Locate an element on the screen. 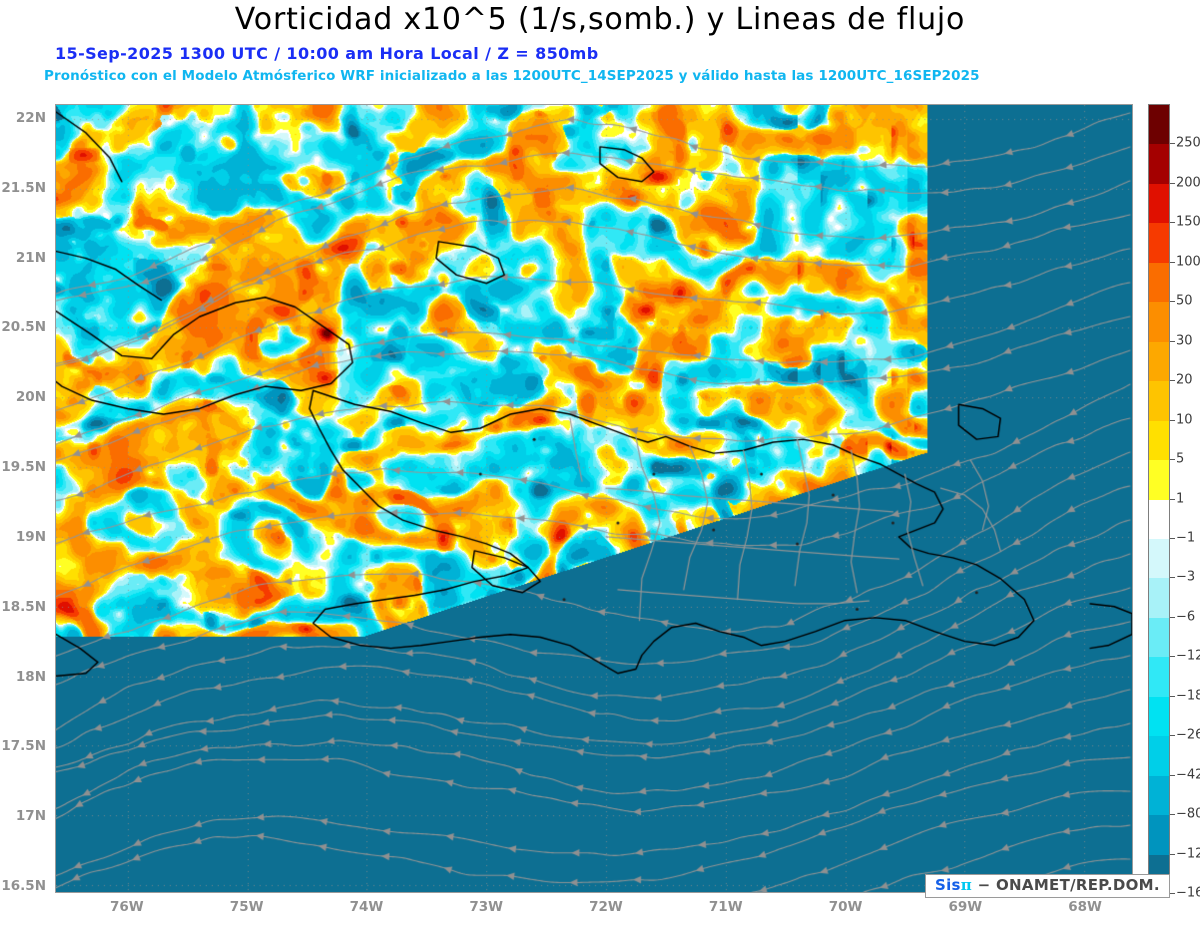 The height and width of the screenshot is (927, 1200). brand-glyph-icon: ᴨ is located at coordinates (966, 885).